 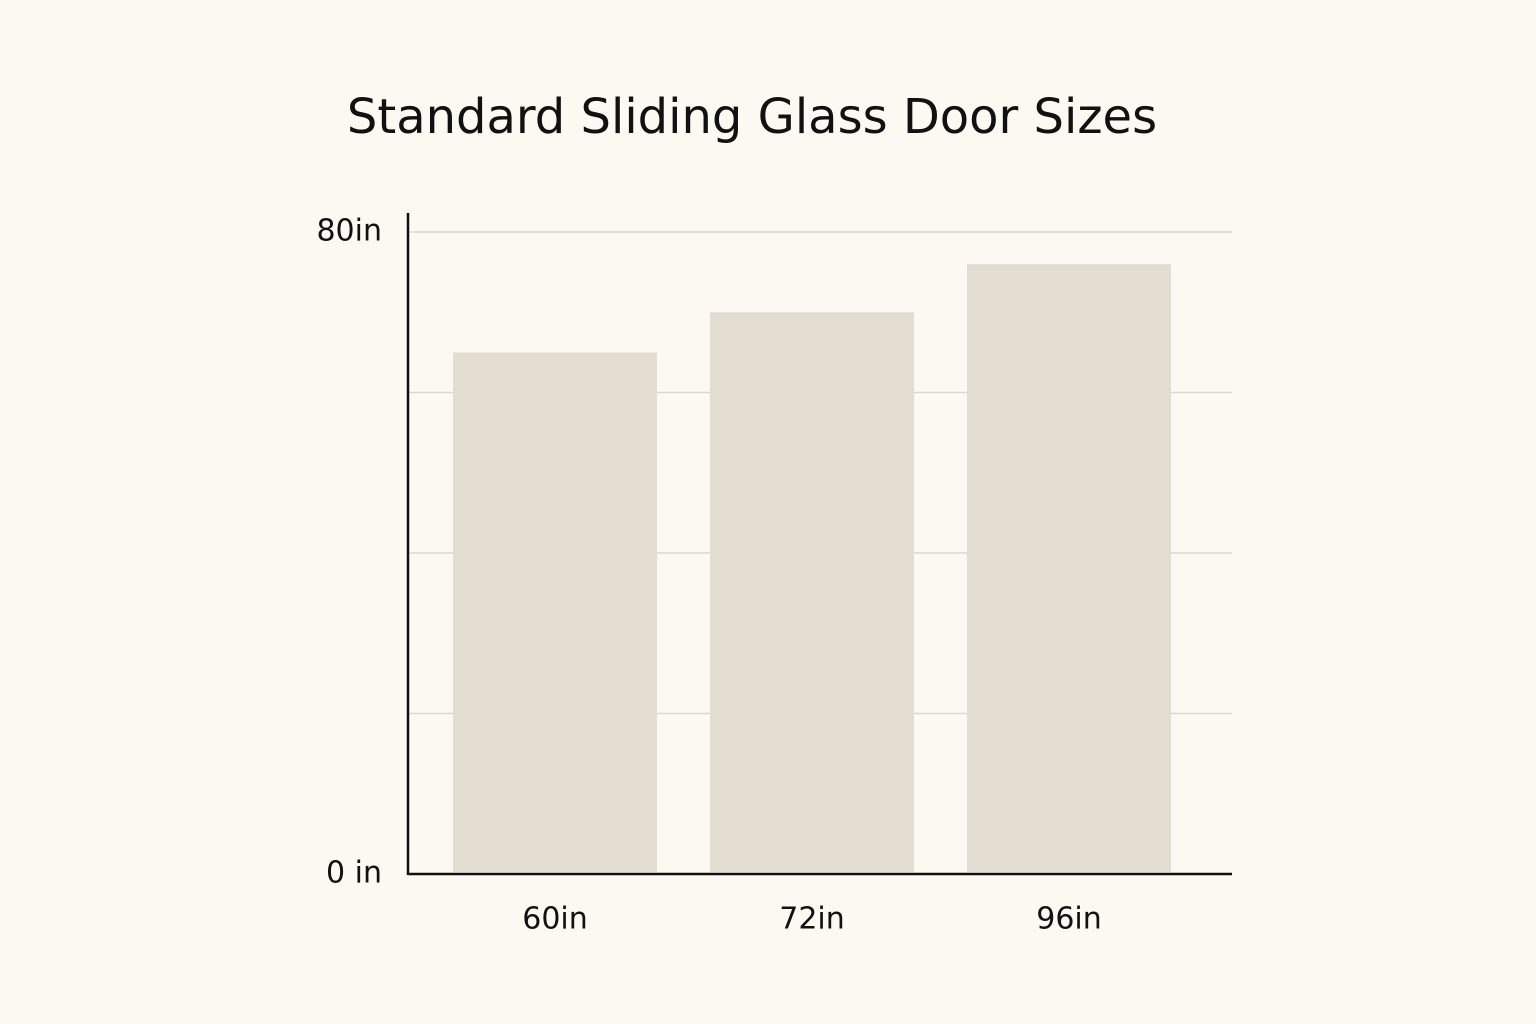 What do you see at coordinates (812, 919) in the screenshot?
I see `x-tick-label: 72in` at bounding box center [812, 919].